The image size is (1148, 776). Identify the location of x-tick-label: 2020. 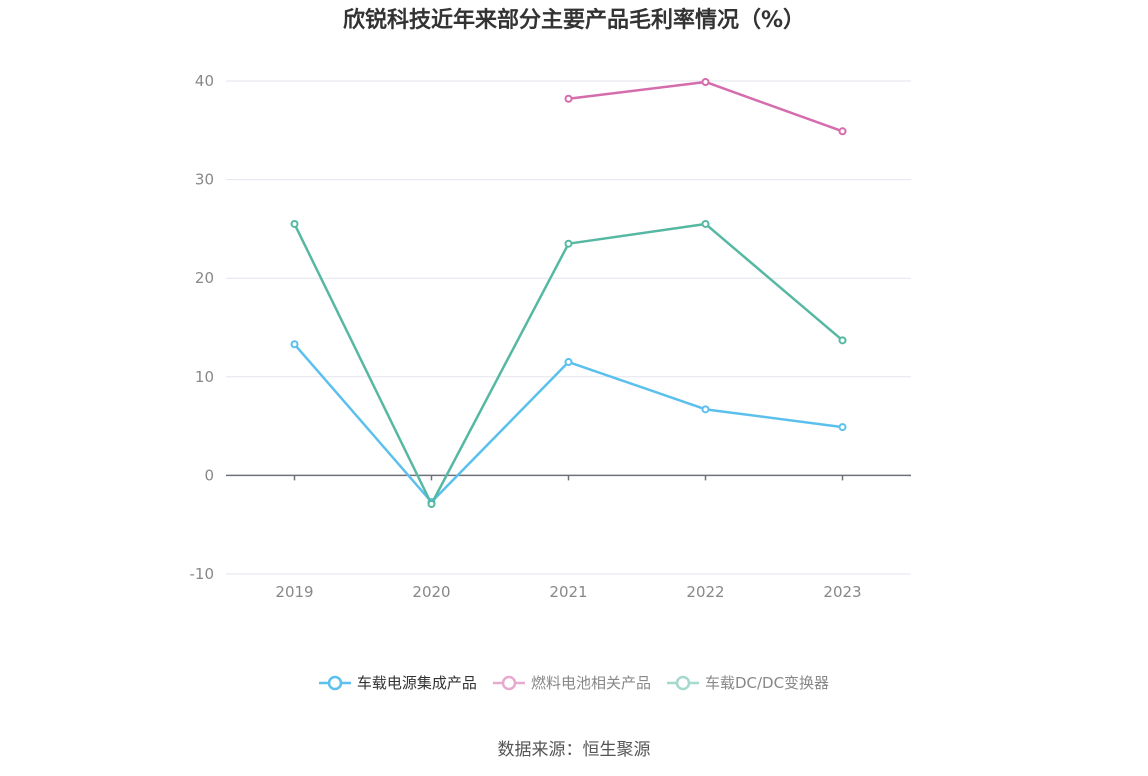
(431, 592).